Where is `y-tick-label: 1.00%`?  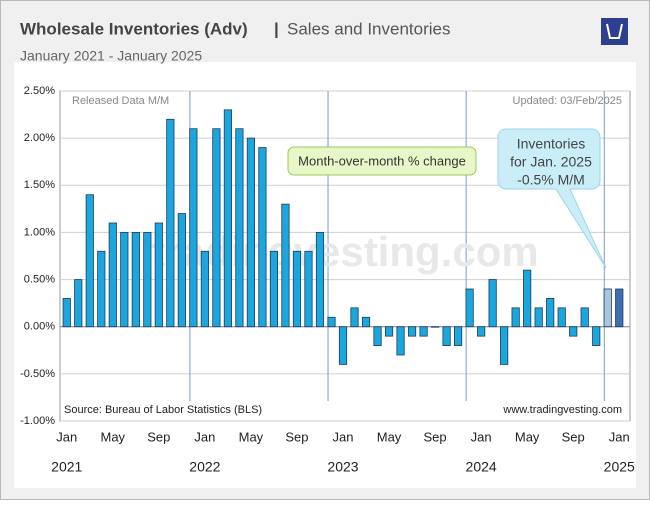
y-tick-label: 1.00% is located at coordinates (39, 232).